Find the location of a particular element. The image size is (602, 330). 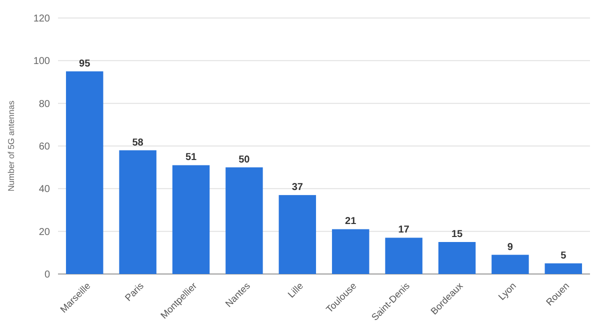

data-label: 17 is located at coordinates (404, 230).